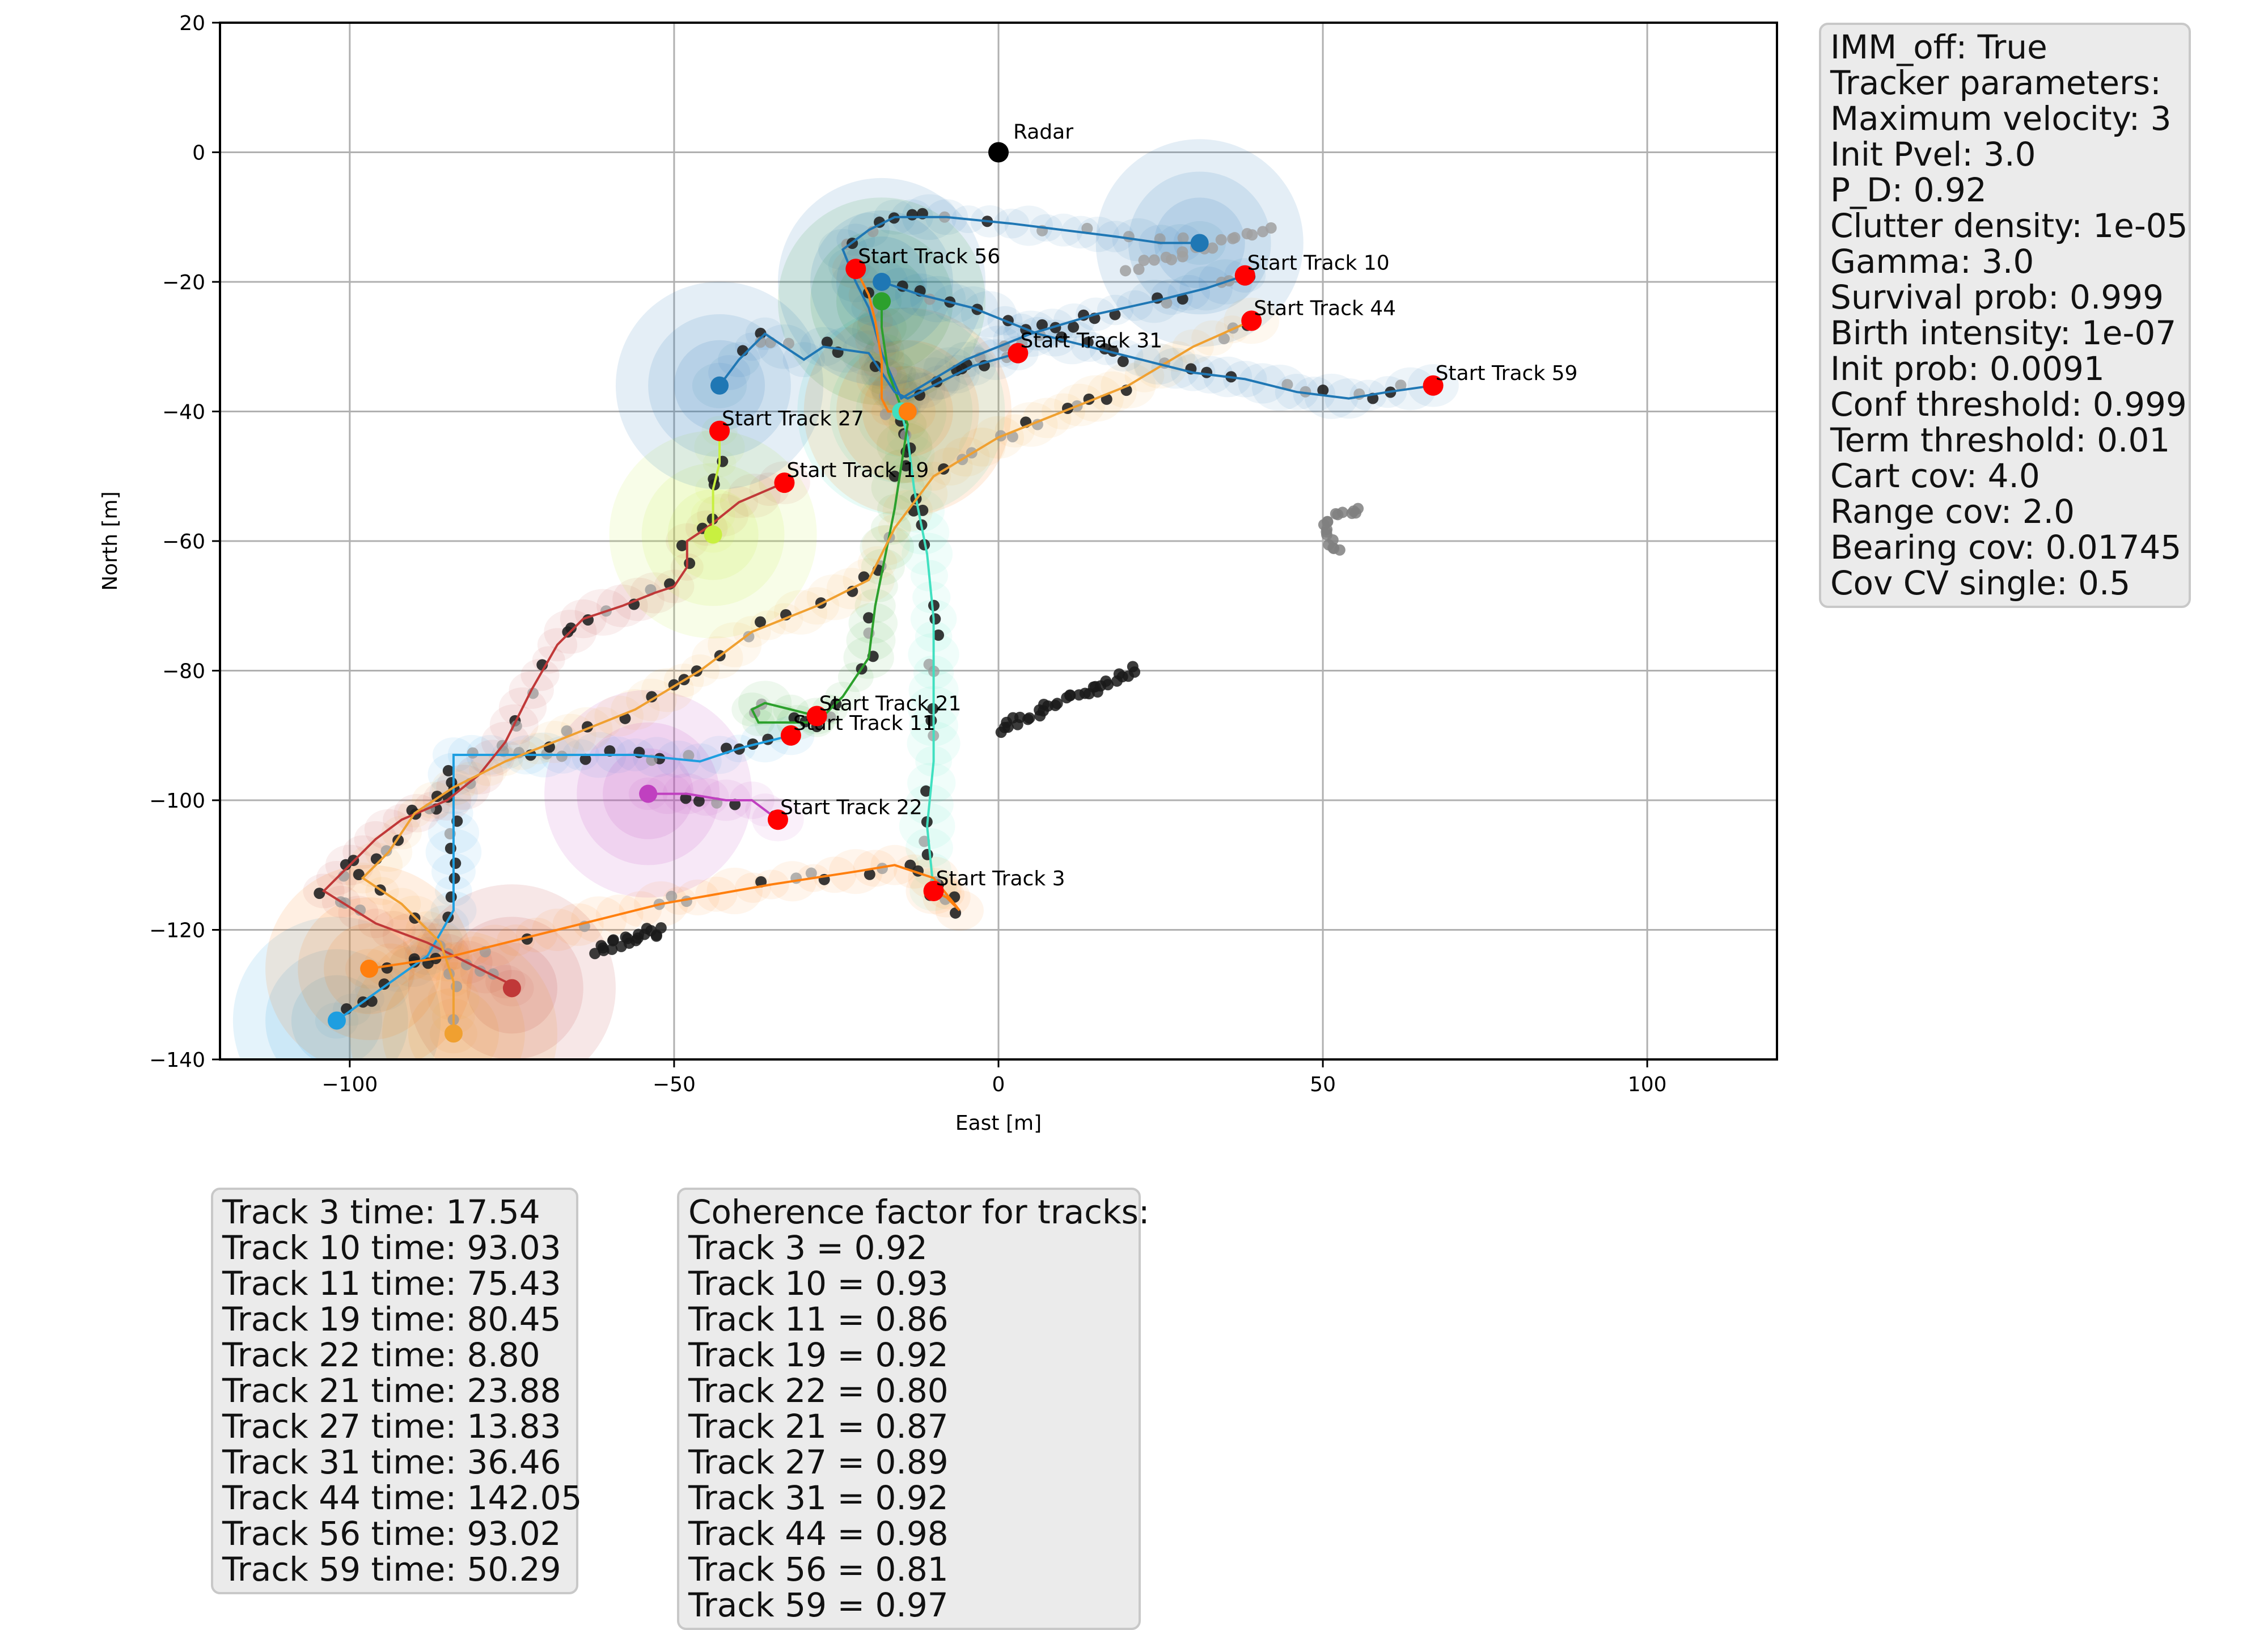  What do you see at coordinates (818, 1319) in the screenshot?
I see `info-line: Track 11 = 0.86` at bounding box center [818, 1319].